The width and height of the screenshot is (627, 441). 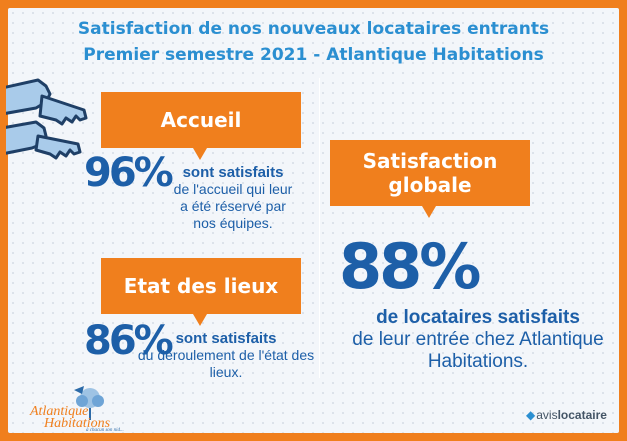 What do you see at coordinates (201, 292) in the screenshot?
I see `etat-heading: Etat des lieux` at bounding box center [201, 292].